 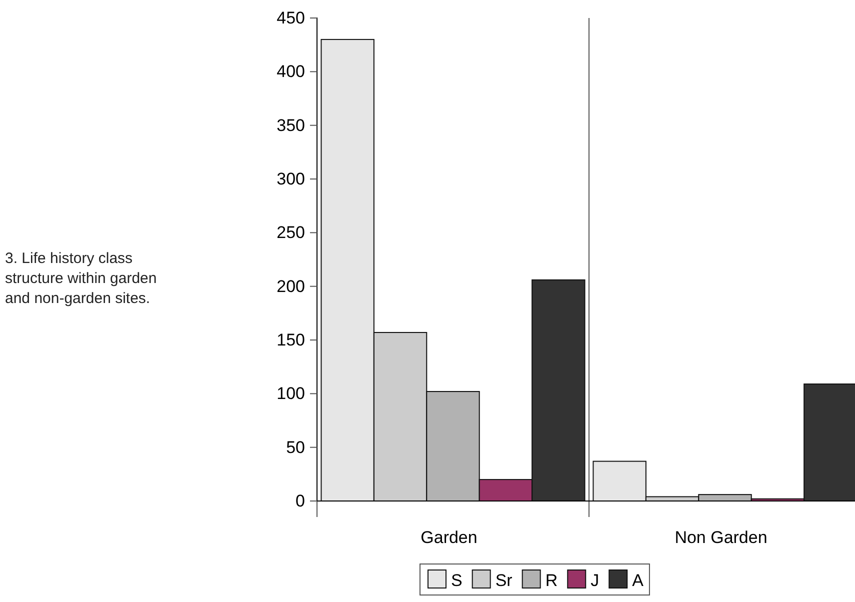 What do you see at coordinates (551, 580) in the screenshot?
I see `legend-label: R` at bounding box center [551, 580].